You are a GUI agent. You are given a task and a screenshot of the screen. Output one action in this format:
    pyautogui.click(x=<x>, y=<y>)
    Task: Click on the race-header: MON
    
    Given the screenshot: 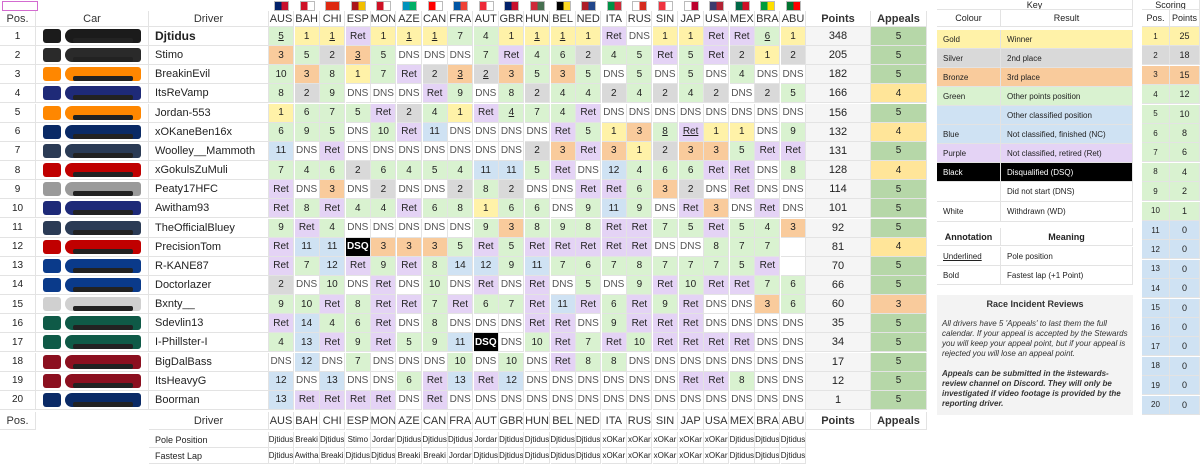 What is the action you would take?
    pyautogui.click(x=384, y=19)
    